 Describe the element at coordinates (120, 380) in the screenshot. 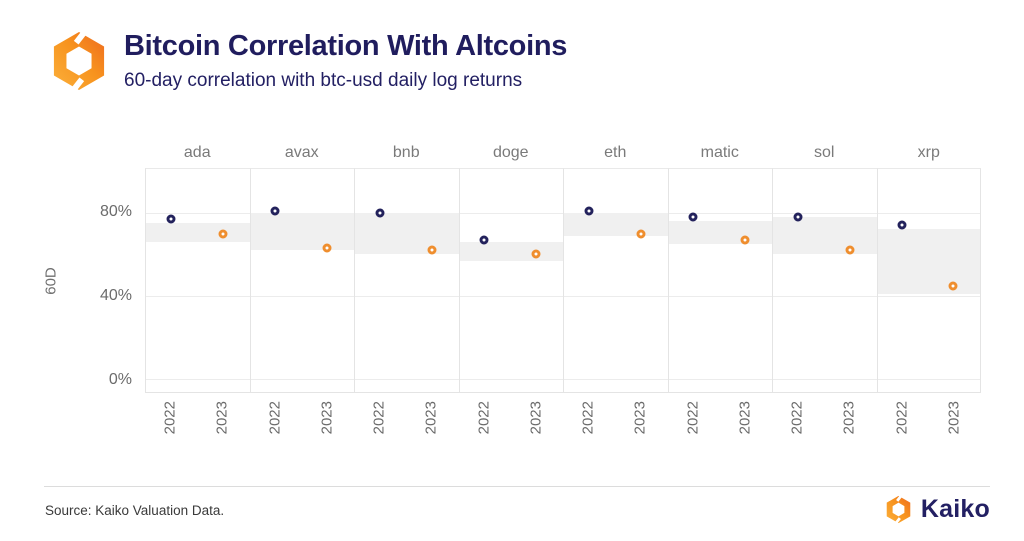

I see `y-tick-label: 0%` at that location.